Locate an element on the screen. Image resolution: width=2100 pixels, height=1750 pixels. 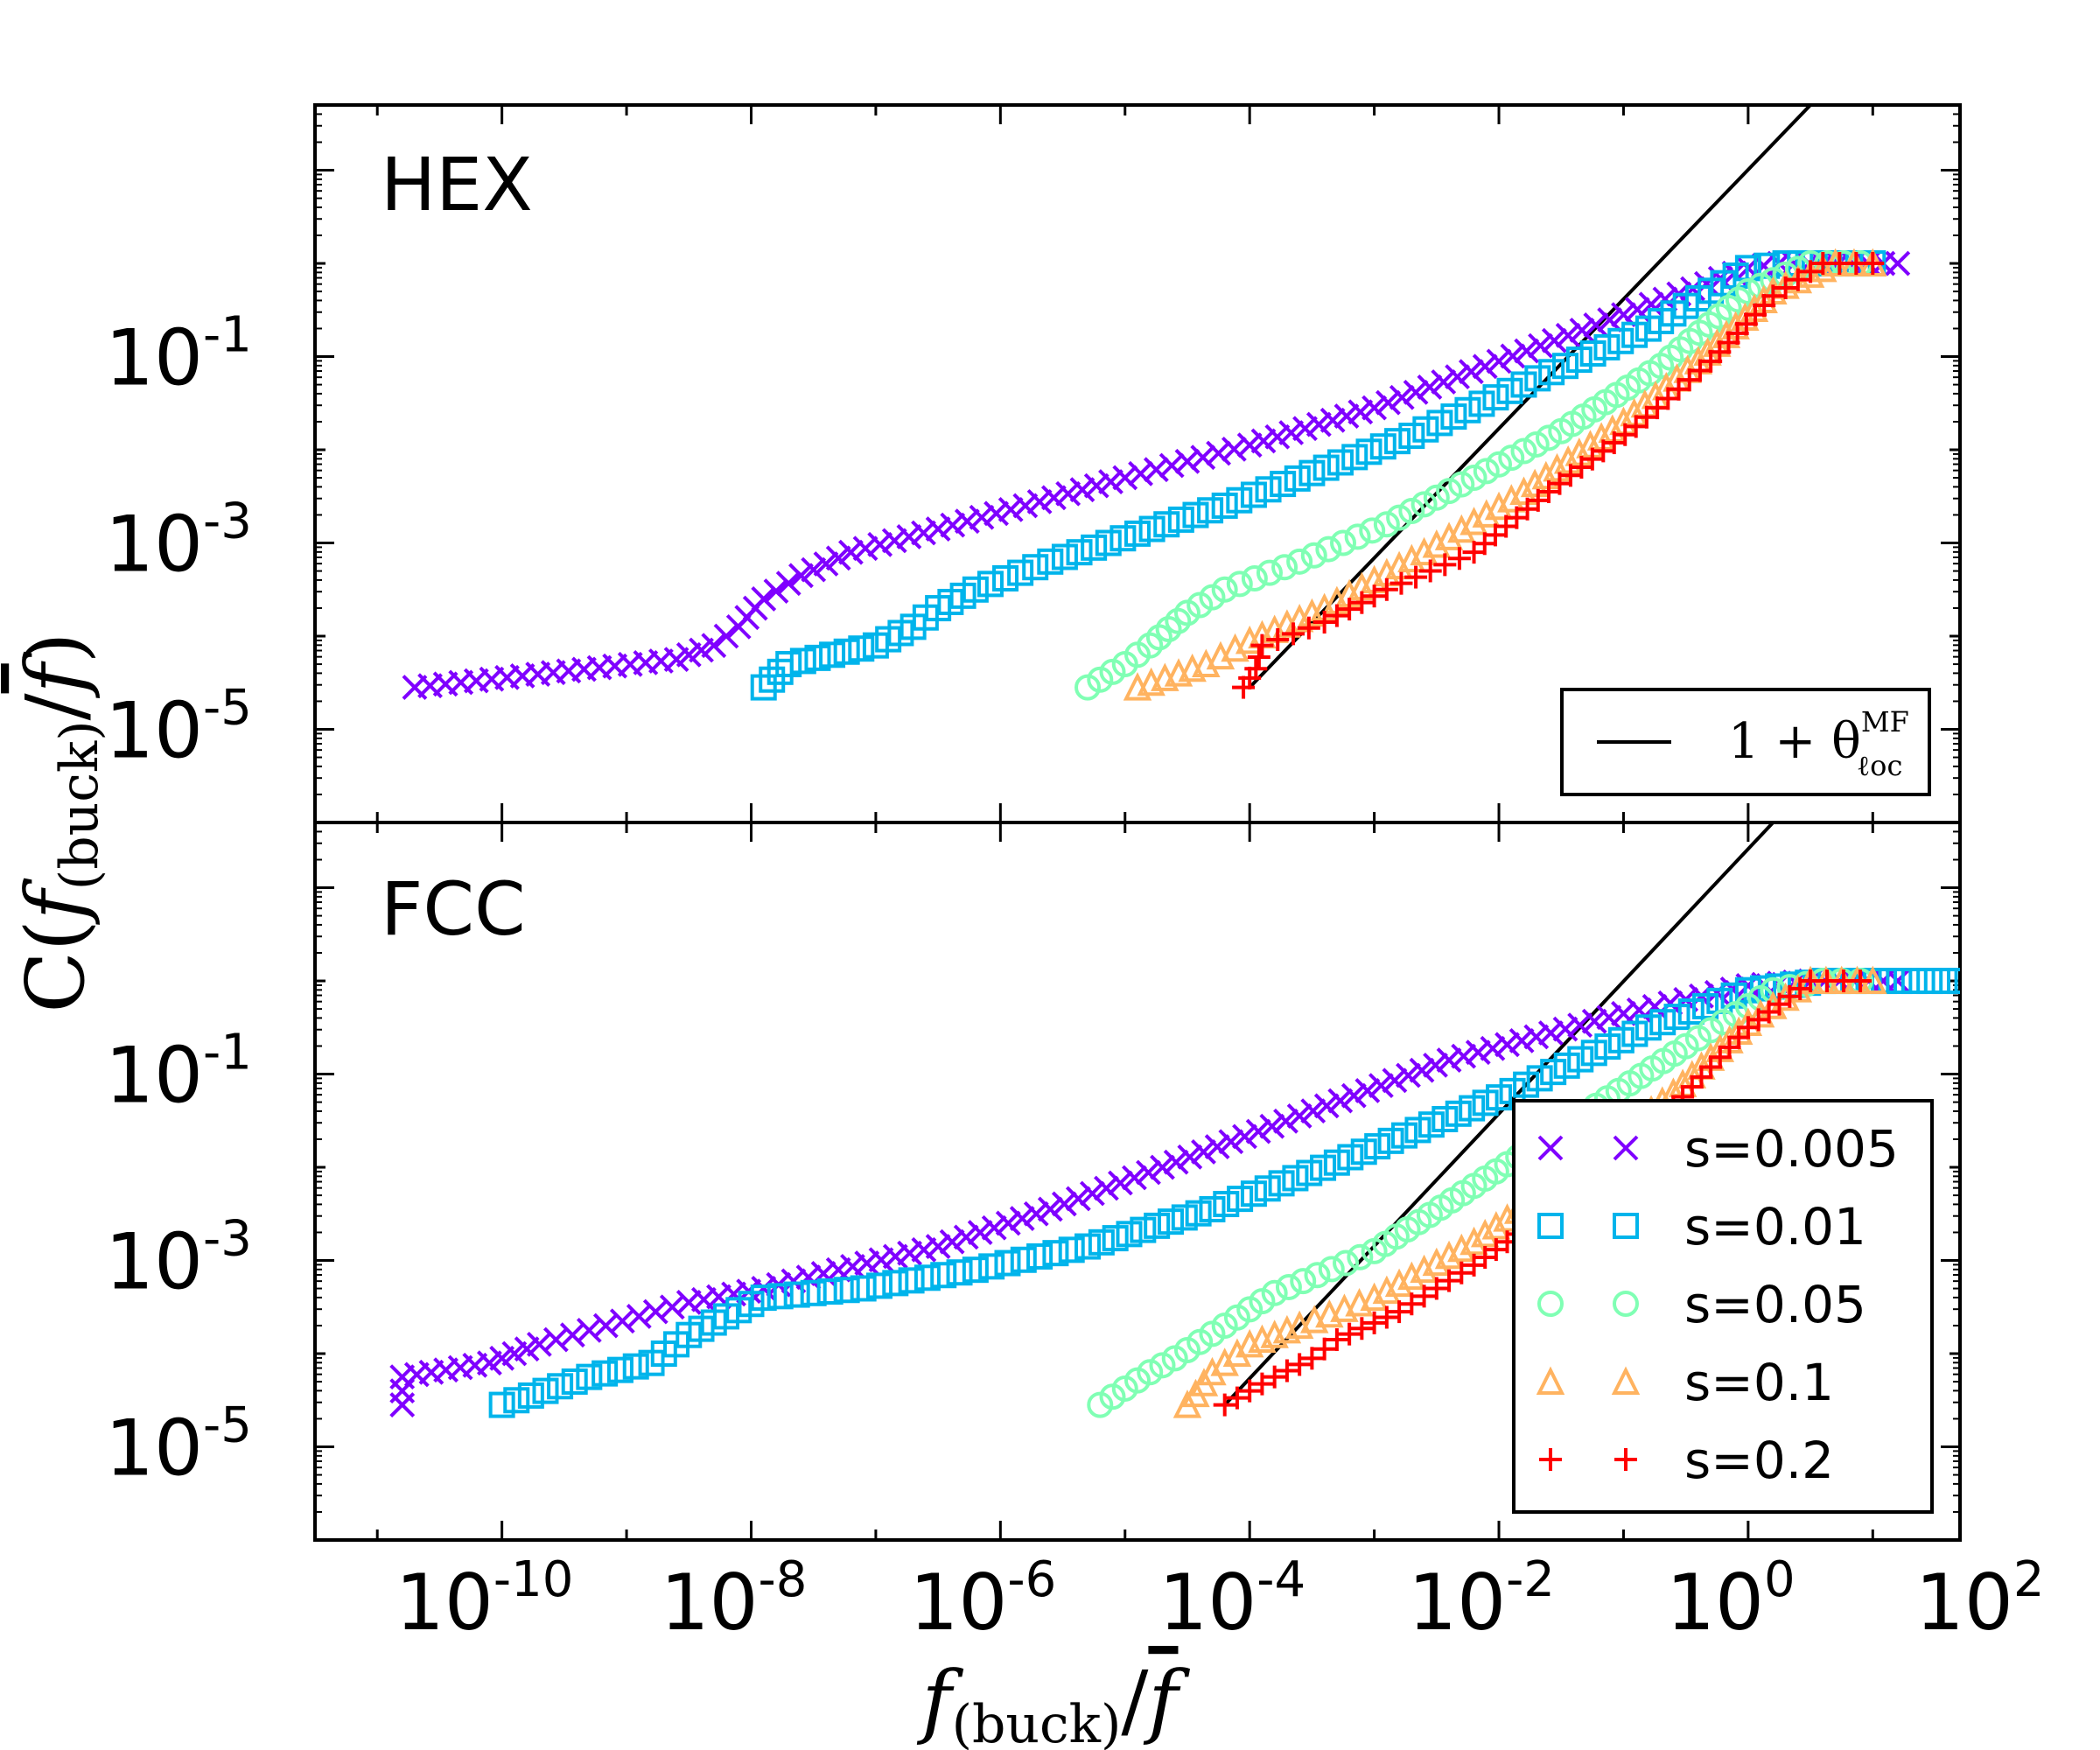
x-tick-exp: -2 is located at coordinates (1530, 1579).